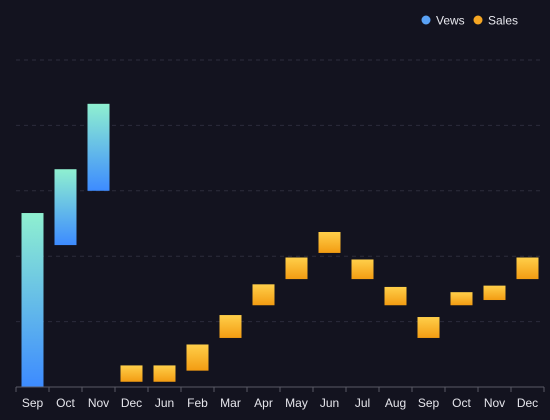 Image resolution: width=550 pixels, height=420 pixels. Describe the element at coordinates (98, 147) in the screenshot. I see `bar-vews-nov` at that location.